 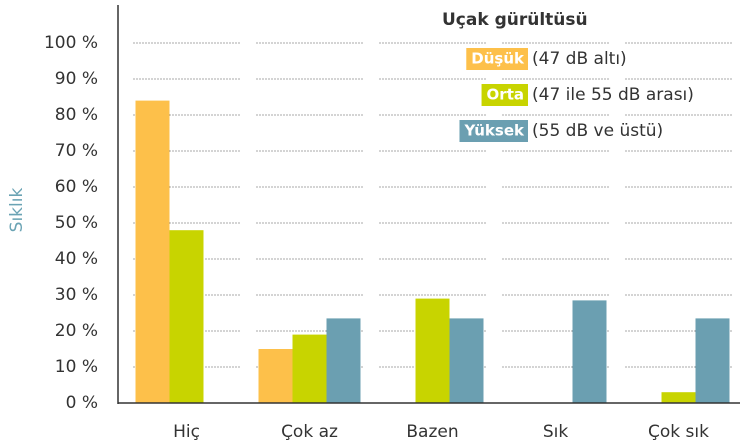 What do you see at coordinates (186, 432) in the screenshot?
I see `x-tick-label: Hiç` at bounding box center [186, 432].